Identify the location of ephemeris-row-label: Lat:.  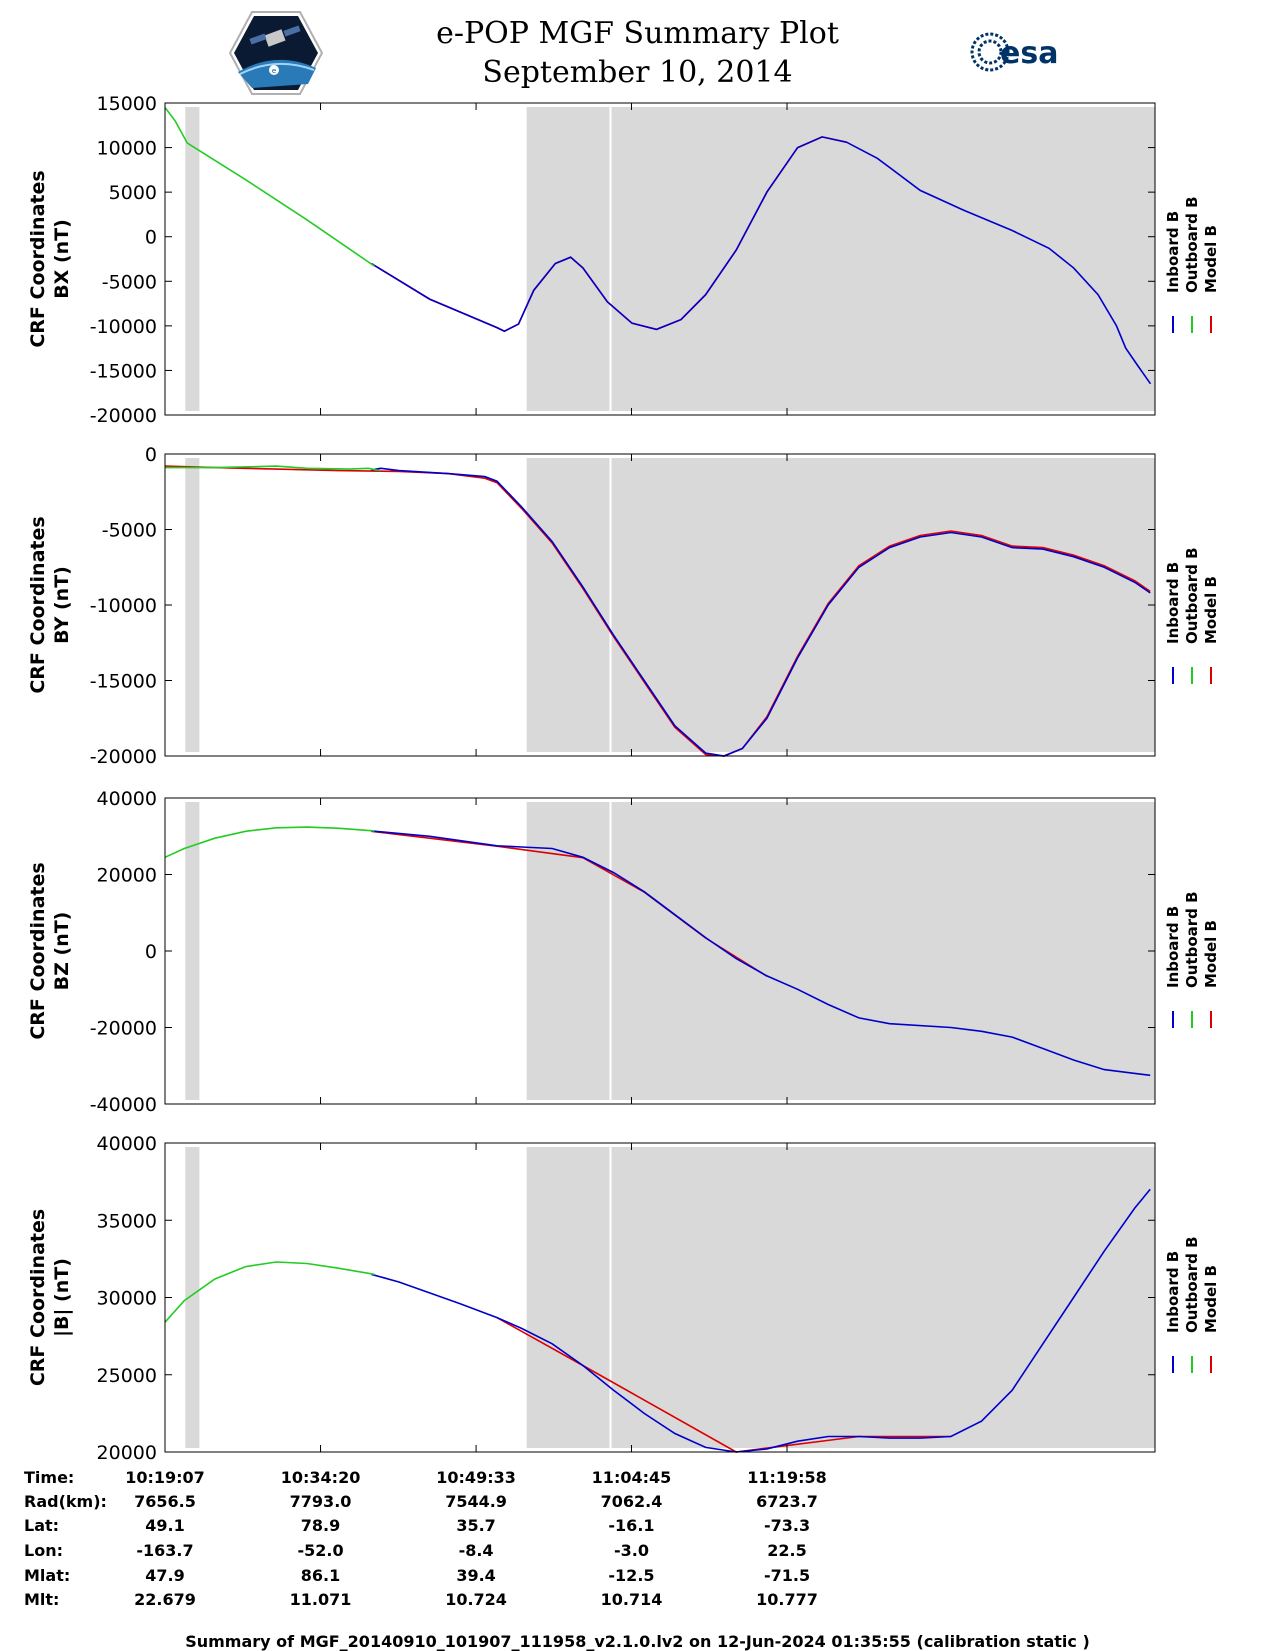
(41, 1525).